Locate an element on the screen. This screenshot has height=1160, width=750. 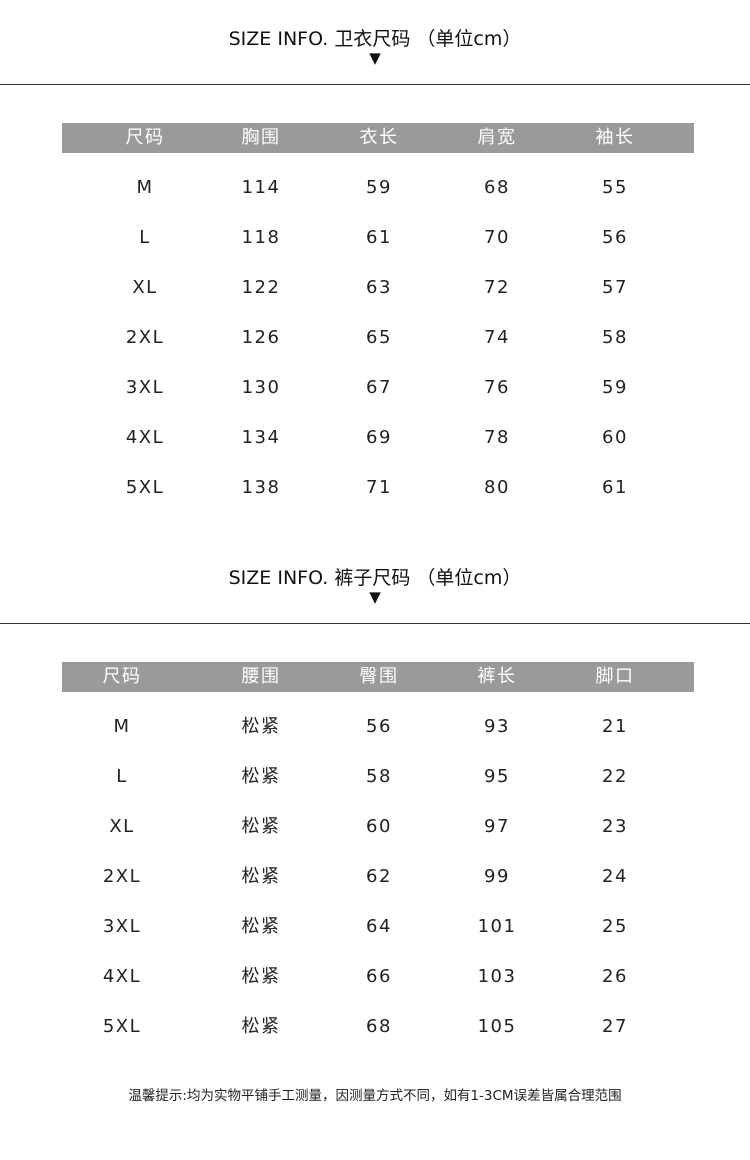
table-cell: 97 is located at coordinates (497, 826).